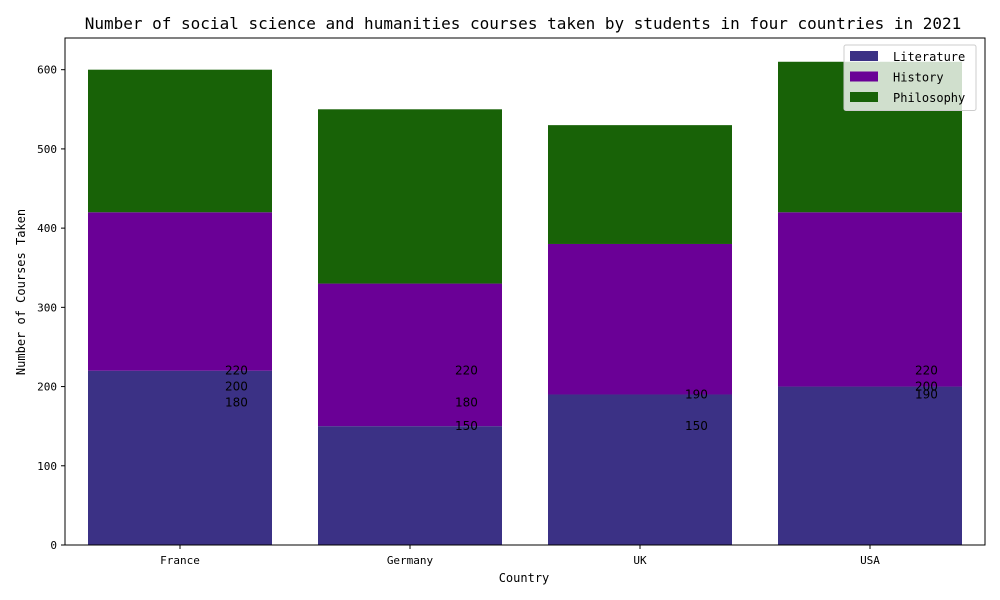 The width and height of the screenshot is (1000, 600). Describe the element at coordinates (864, 76) in the screenshot. I see `legend-swatch-history` at that location.